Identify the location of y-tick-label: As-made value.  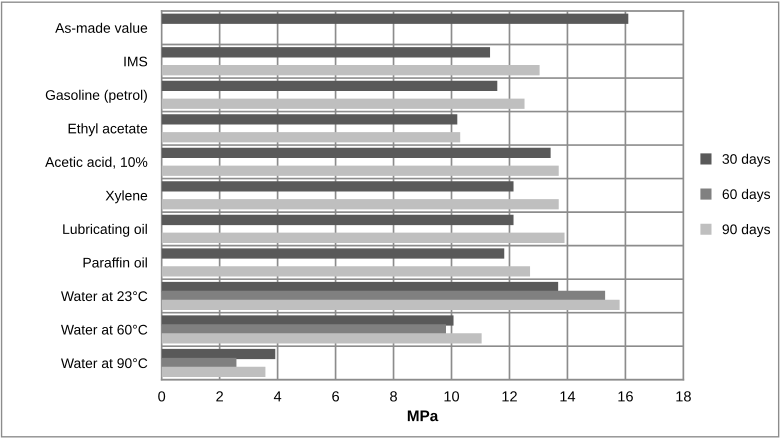
(101, 27).